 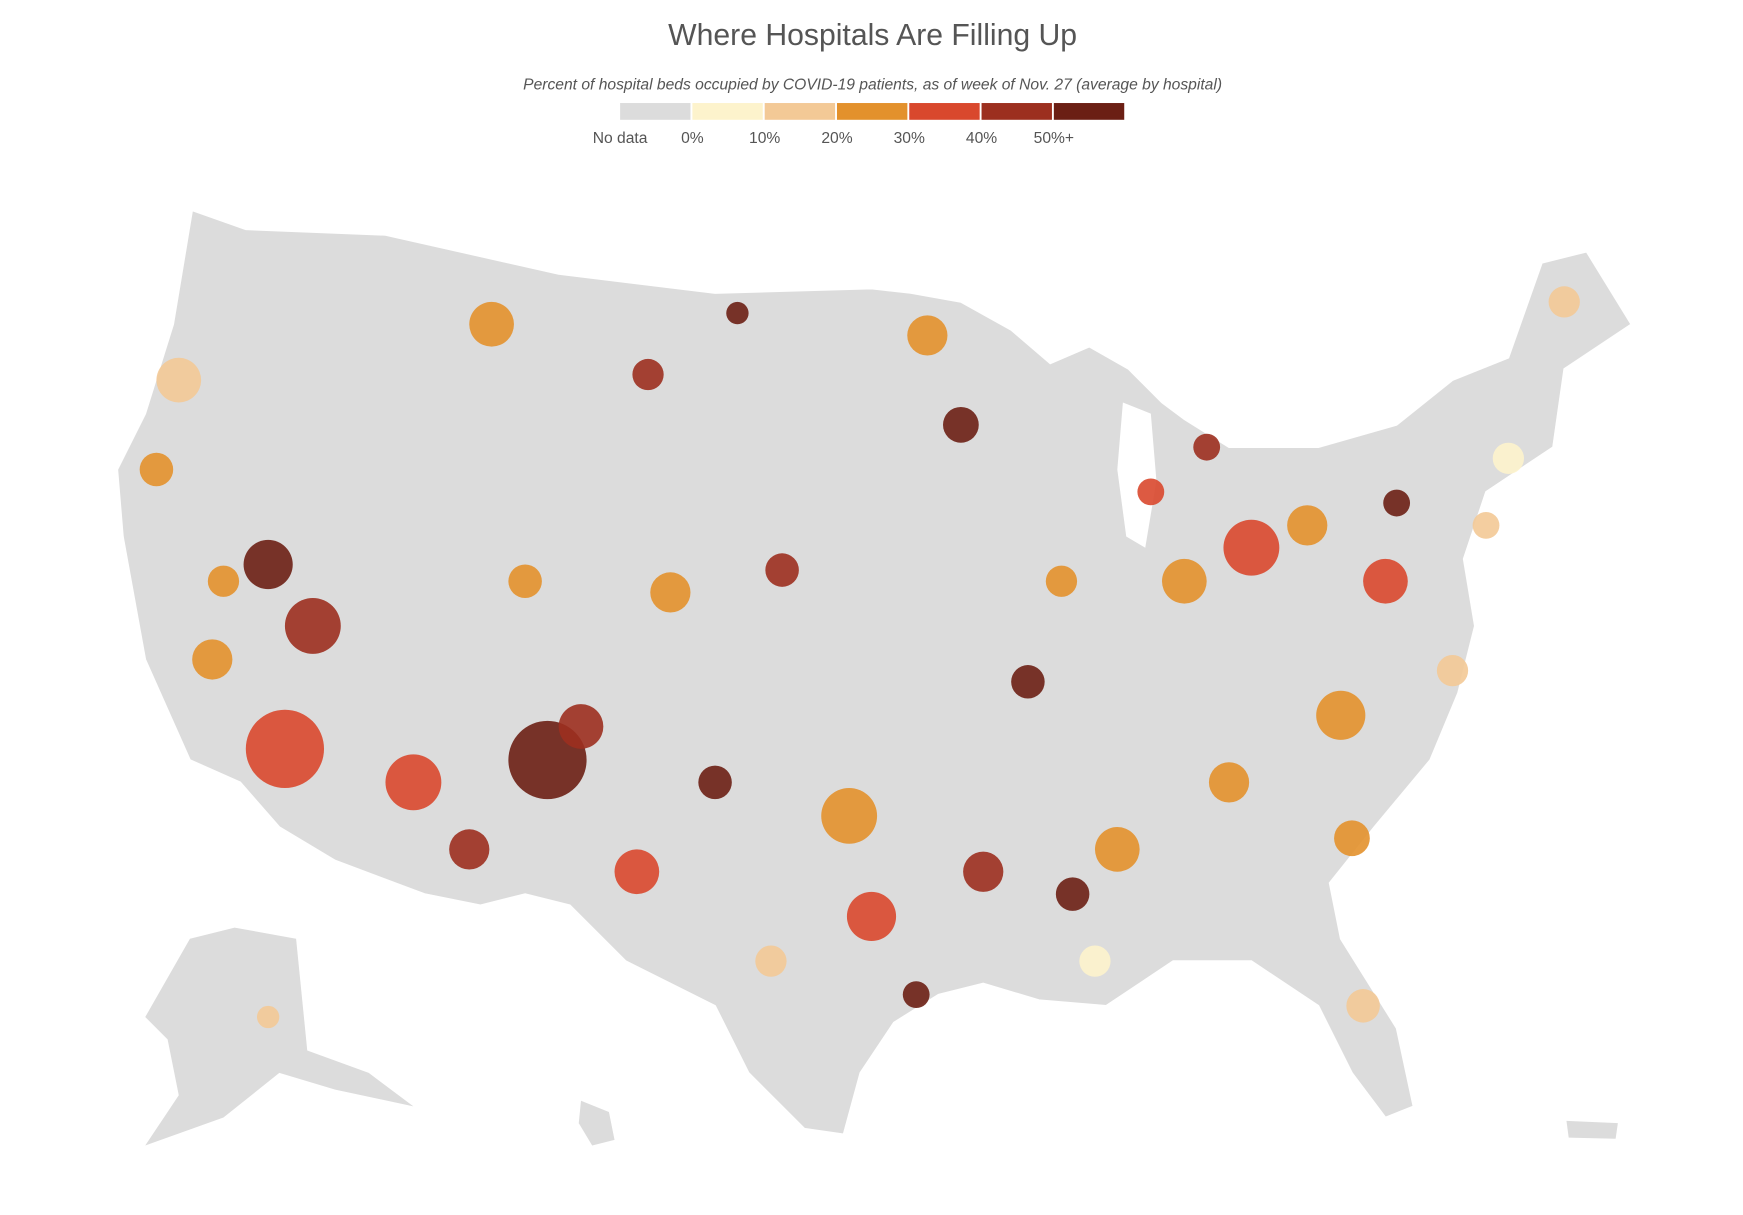 I want to click on title: Where Hospitals Are Filling Up, so click(x=872, y=35).